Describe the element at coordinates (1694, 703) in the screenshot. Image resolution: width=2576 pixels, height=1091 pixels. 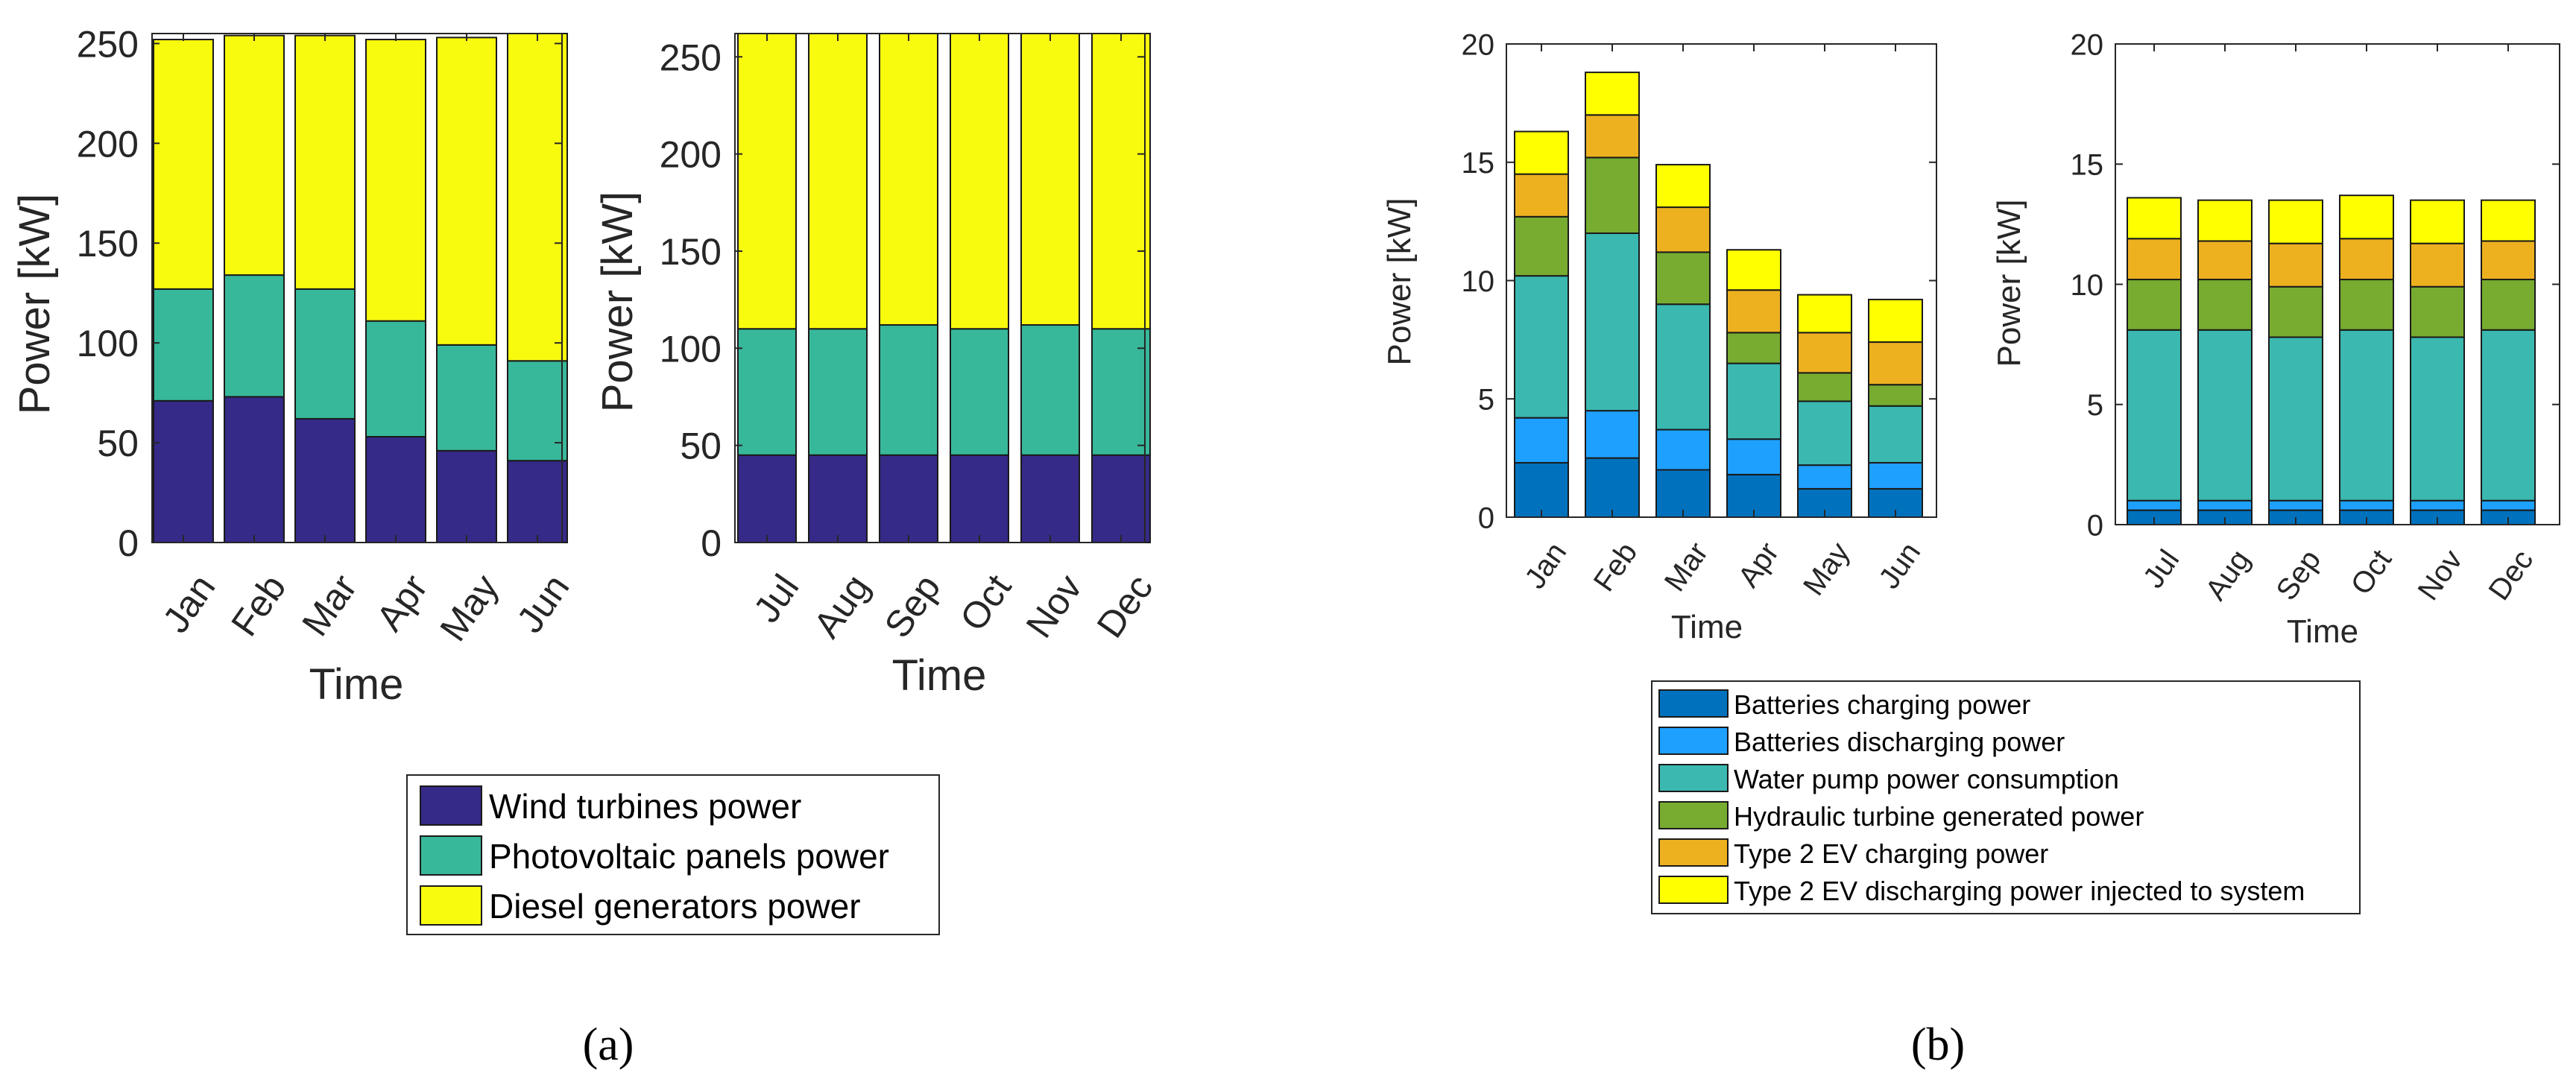
I see `legend-b-swatch-batt-charge` at that location.